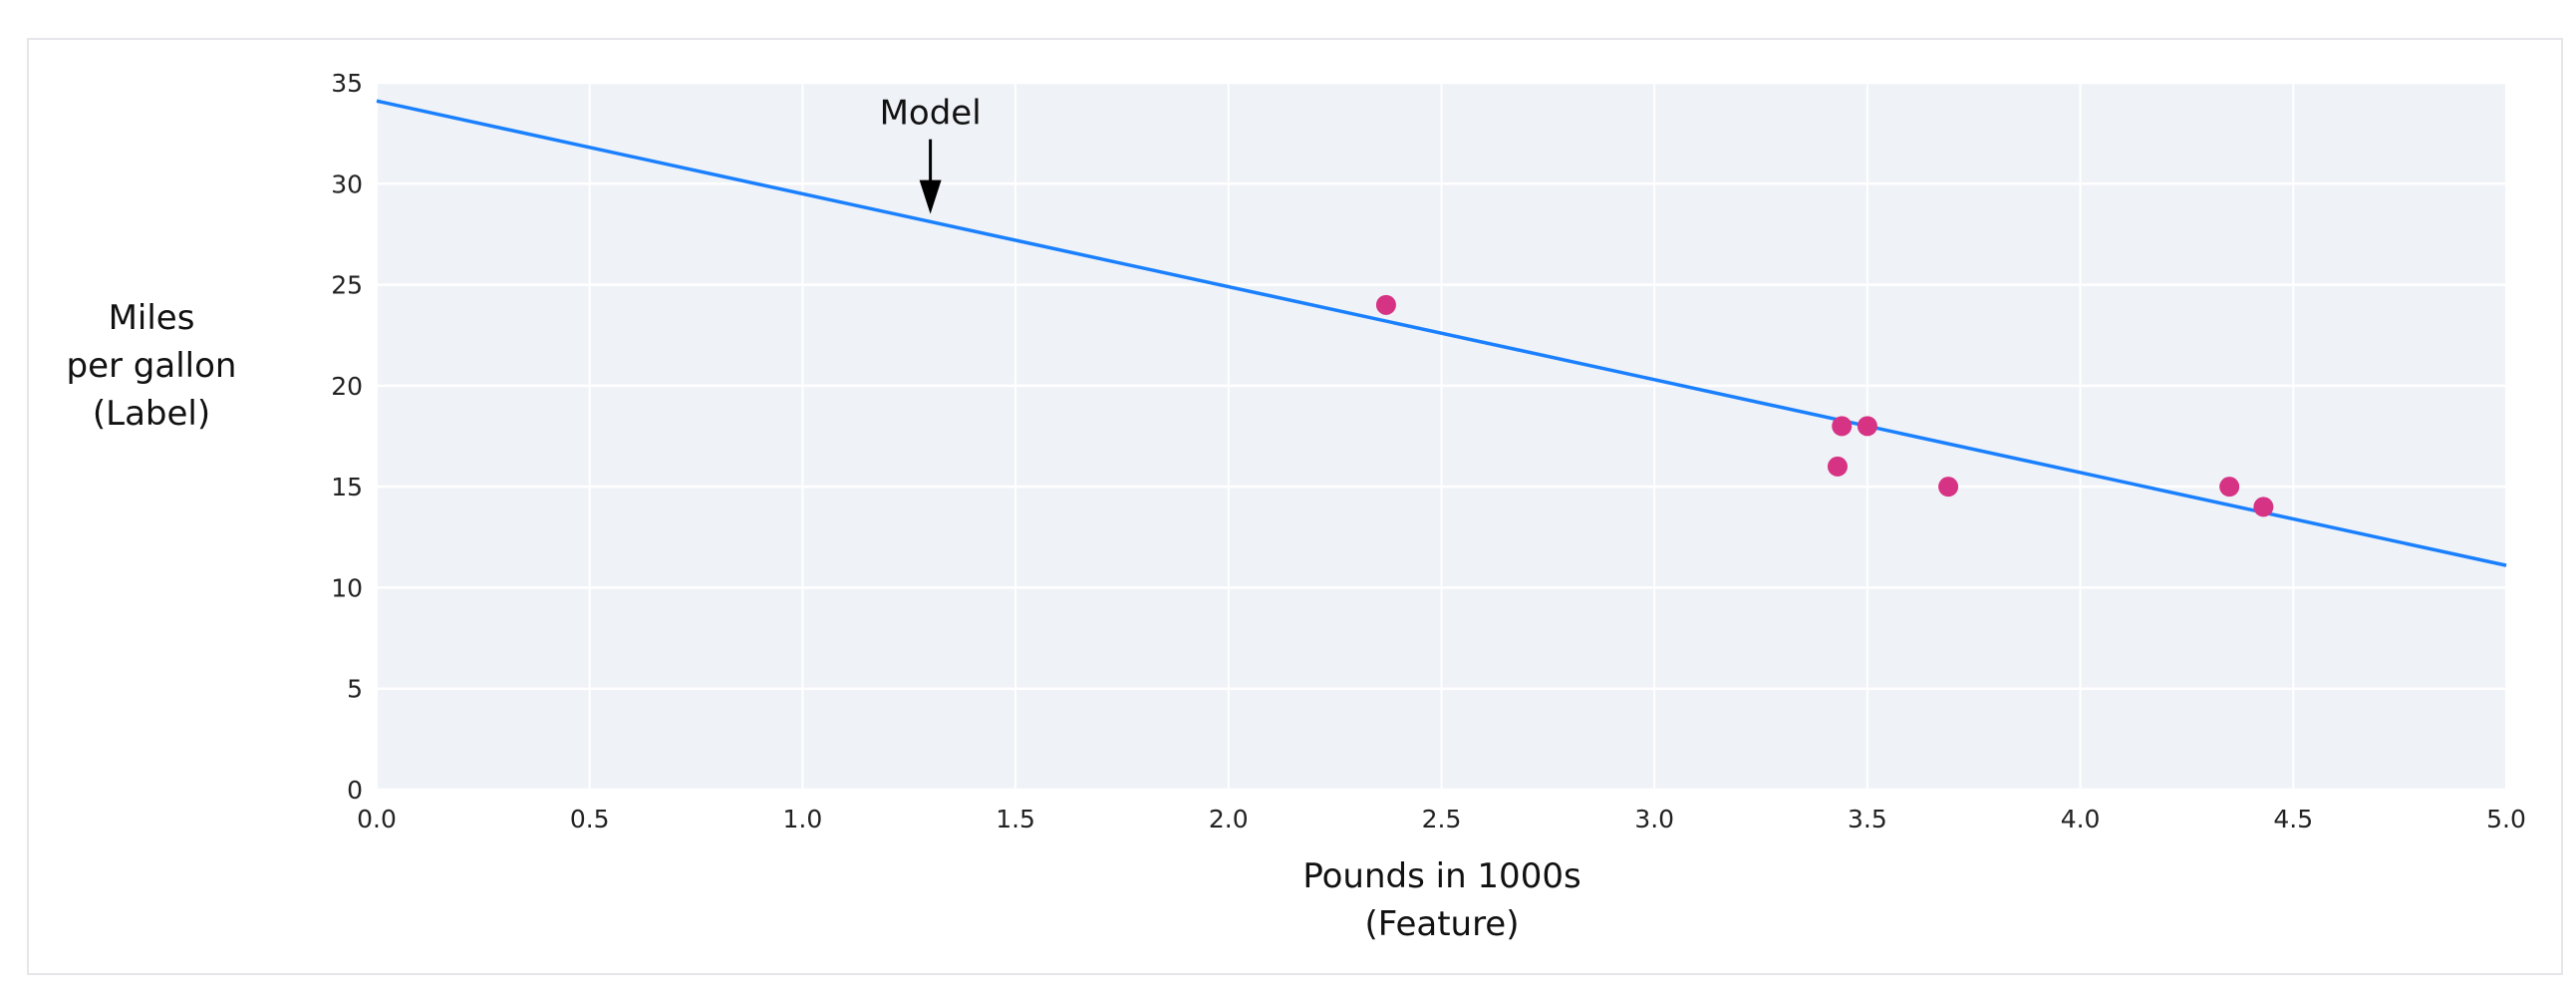  Describe the element at coordinates (2293, 819) in the screenshot. I see `x-tick-label: 4.5` at that location.